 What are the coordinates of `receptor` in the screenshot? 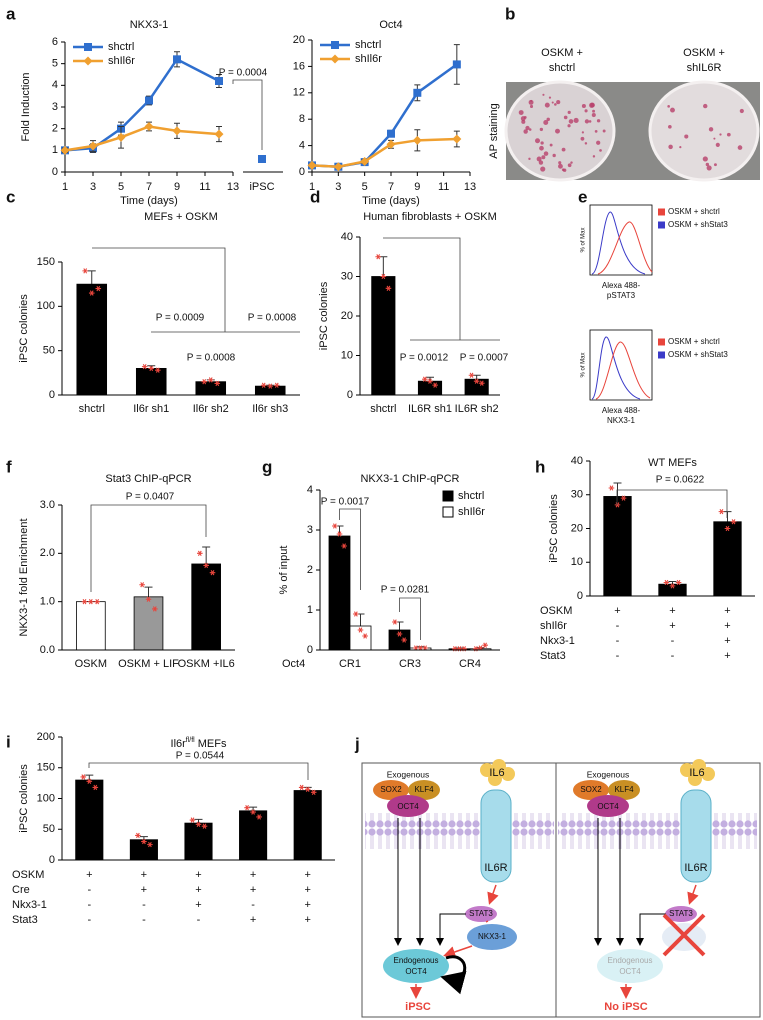 It's located at (696, 836).